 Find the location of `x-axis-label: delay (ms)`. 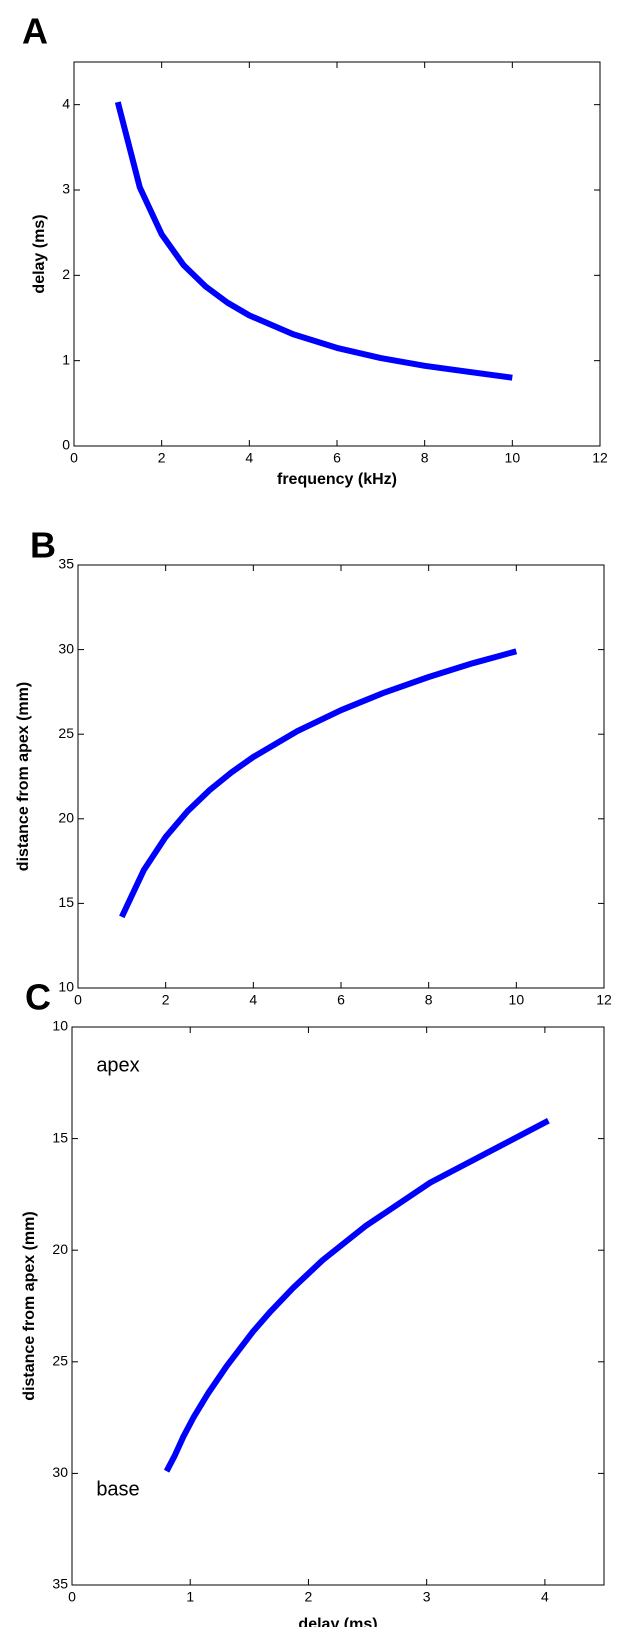

x-axis-label: delay (ms) is located at coordinates (337, 1621).